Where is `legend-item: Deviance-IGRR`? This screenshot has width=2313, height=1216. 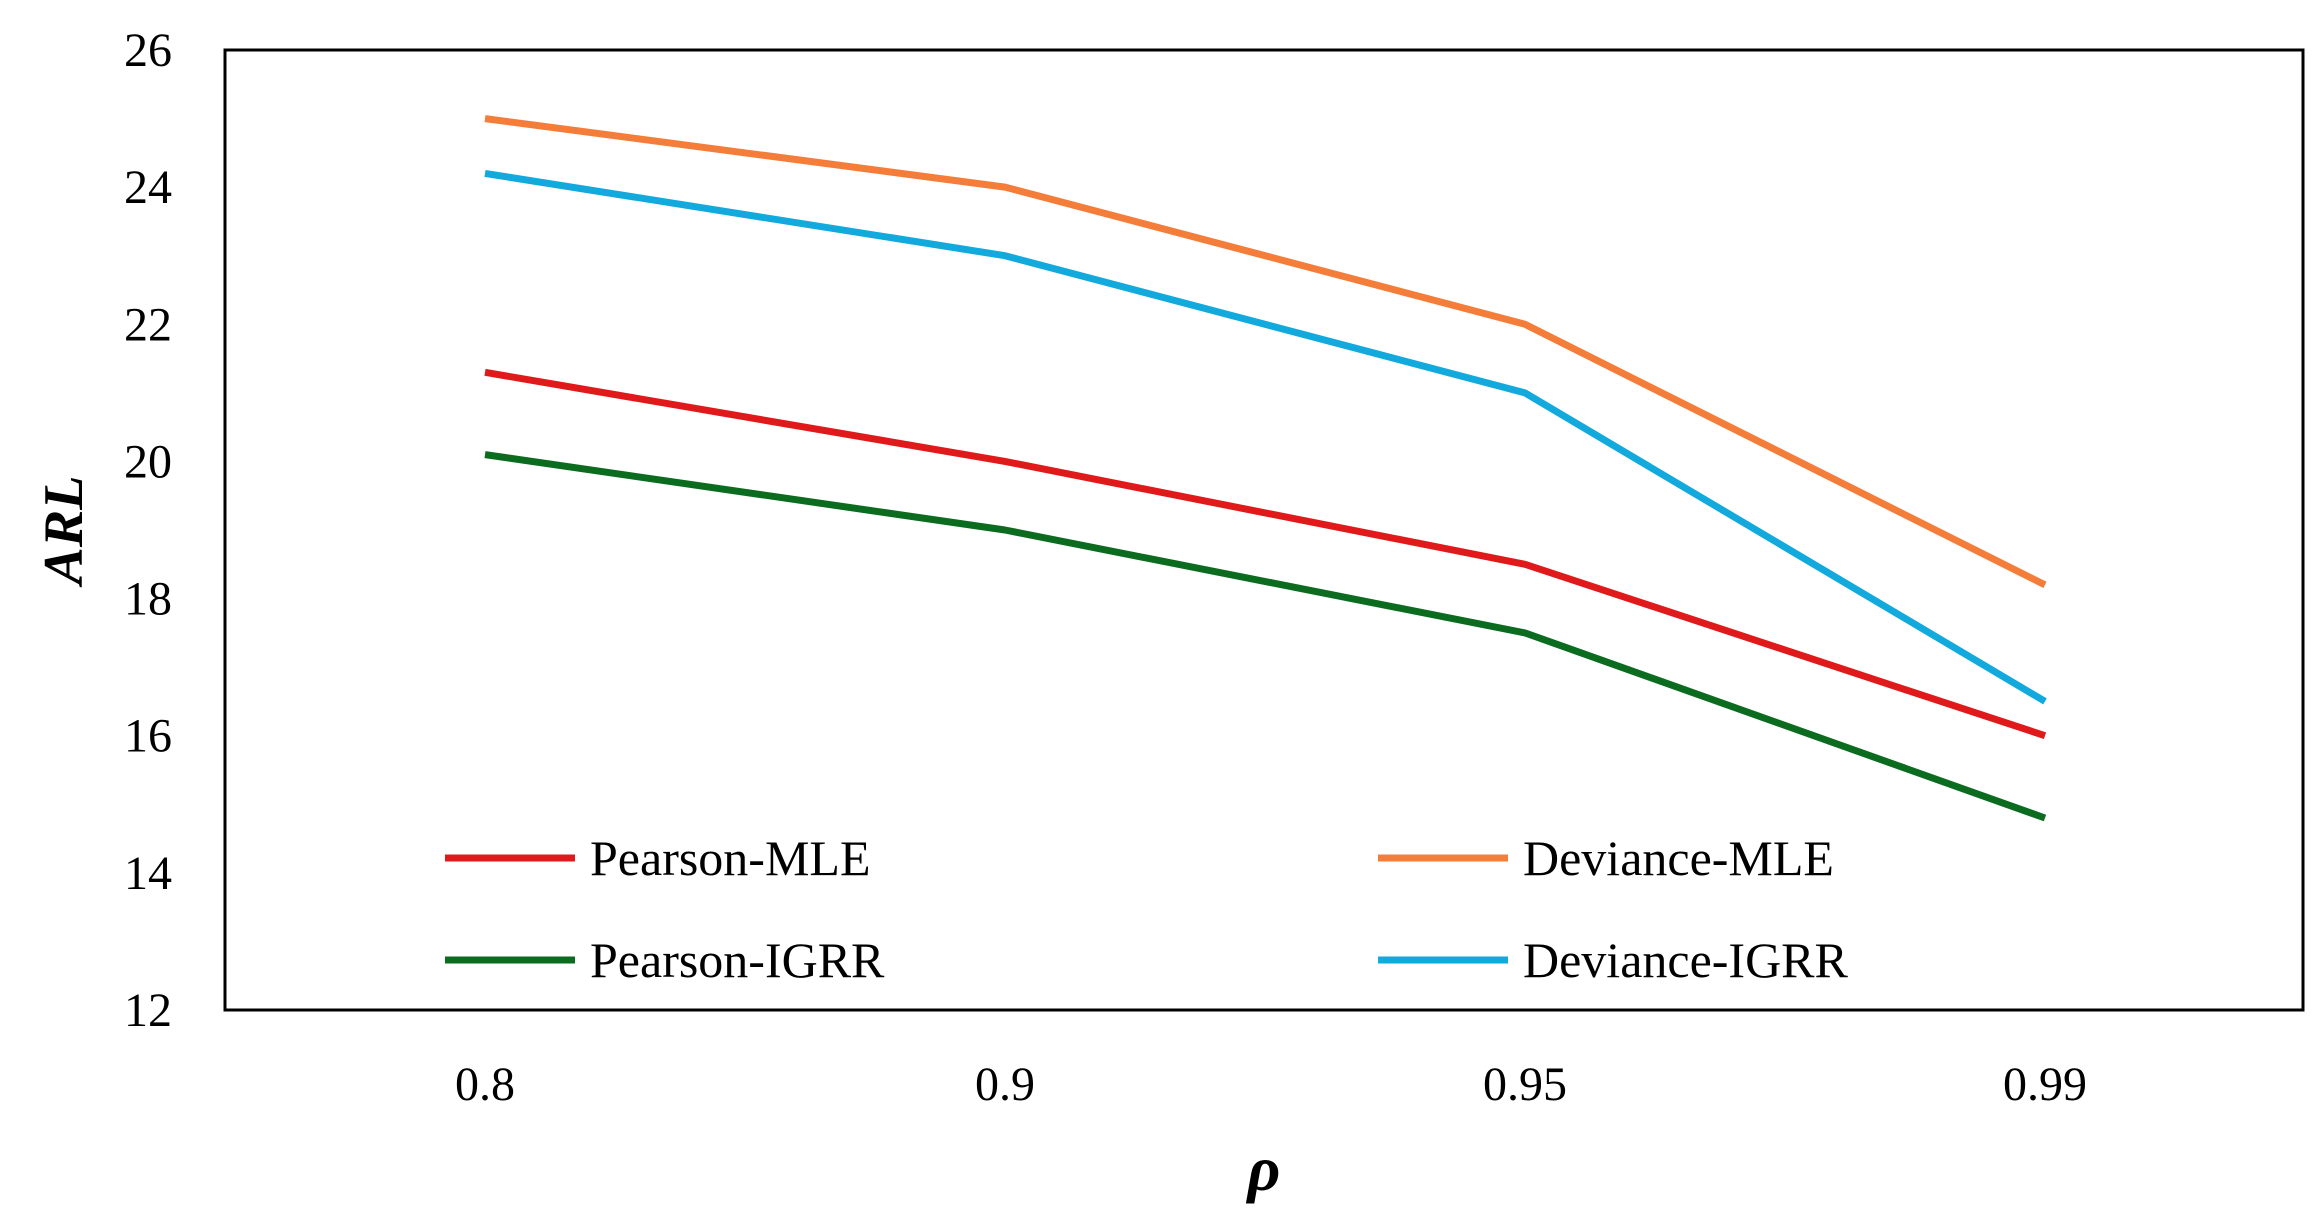 legend-item: Deviance-IGRR is located at coordinates (1613, 960).